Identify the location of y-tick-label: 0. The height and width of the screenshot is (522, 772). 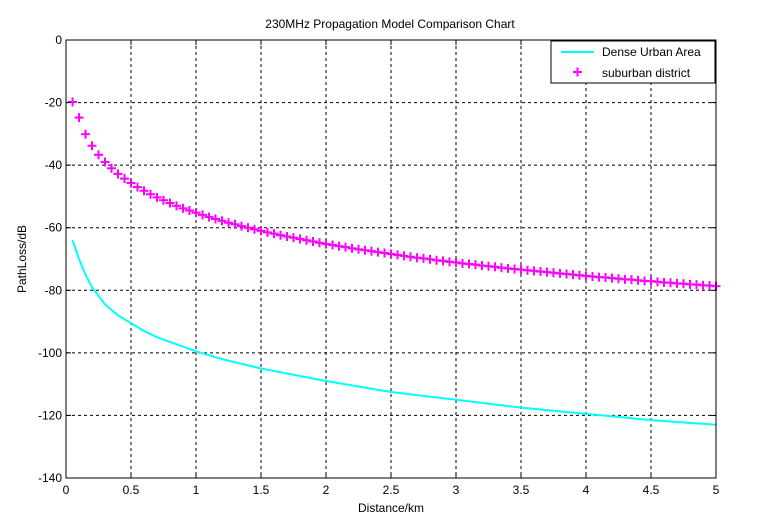
(58, 40).